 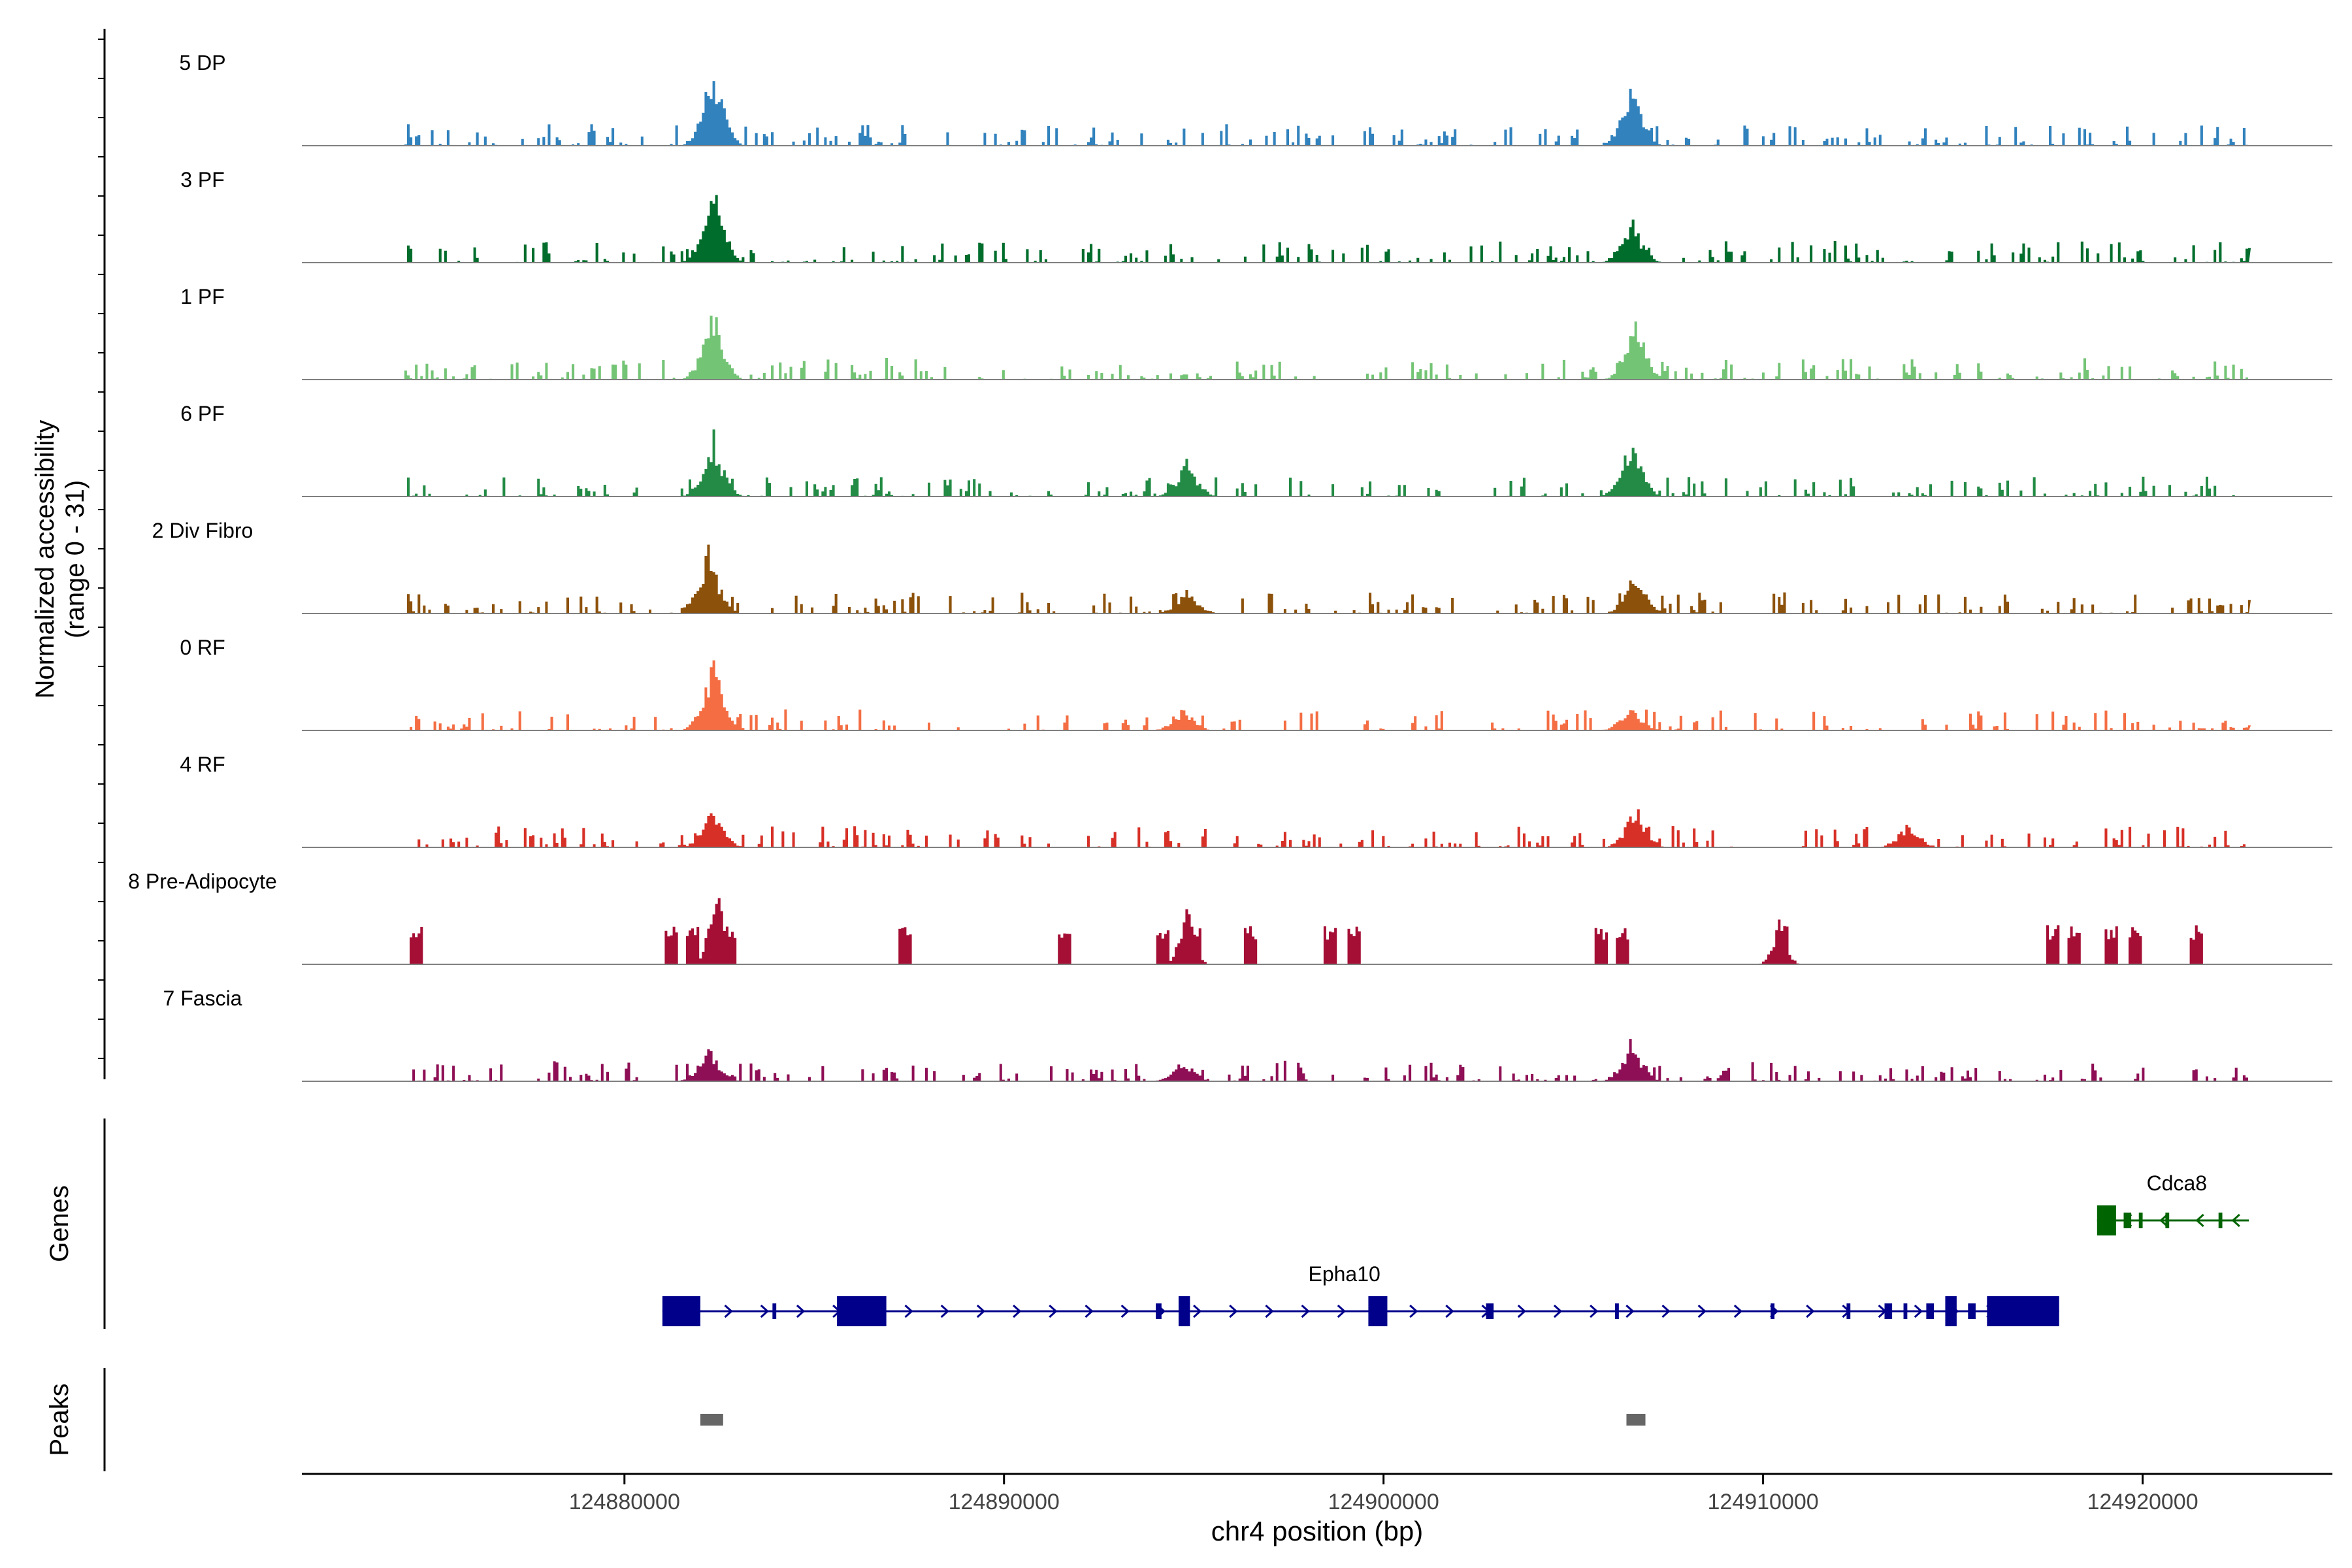 What do you see at coordinates (624, 1502) in the screenshot?
I see `x-tick-label: 124880000` at bounding box center [624, 1502].